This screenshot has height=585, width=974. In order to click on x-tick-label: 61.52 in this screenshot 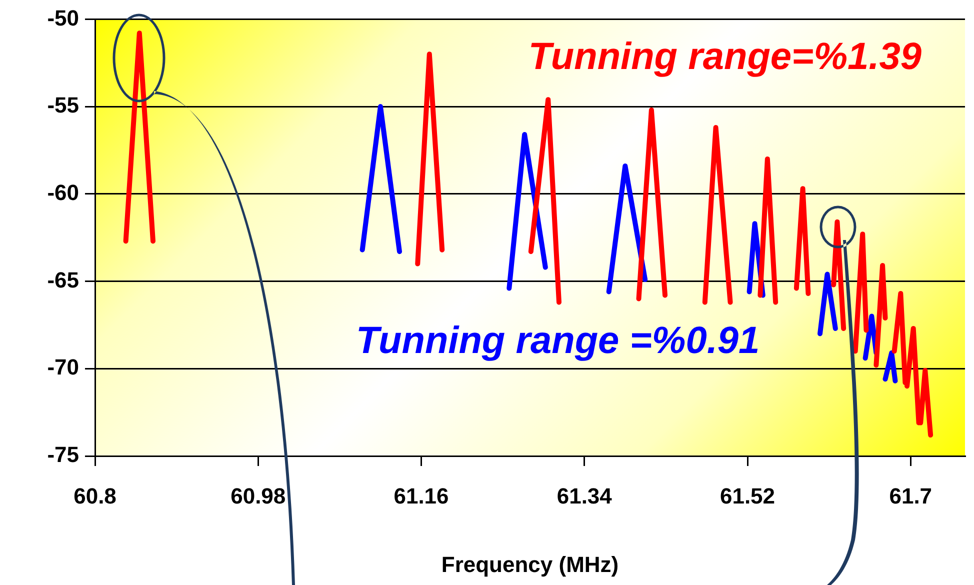, I will do `click(748, 495)`.